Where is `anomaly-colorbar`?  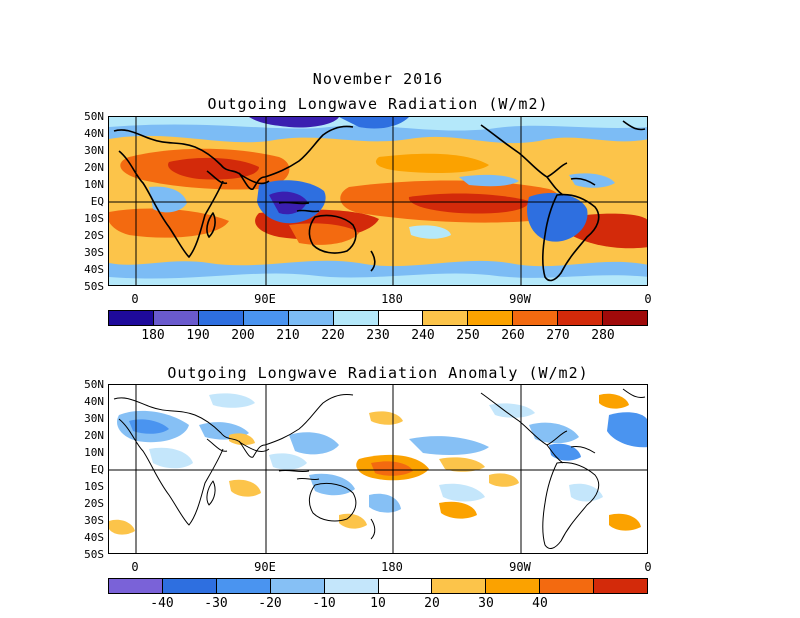 anomaly-colorbar is located at coordinates (378, 586).